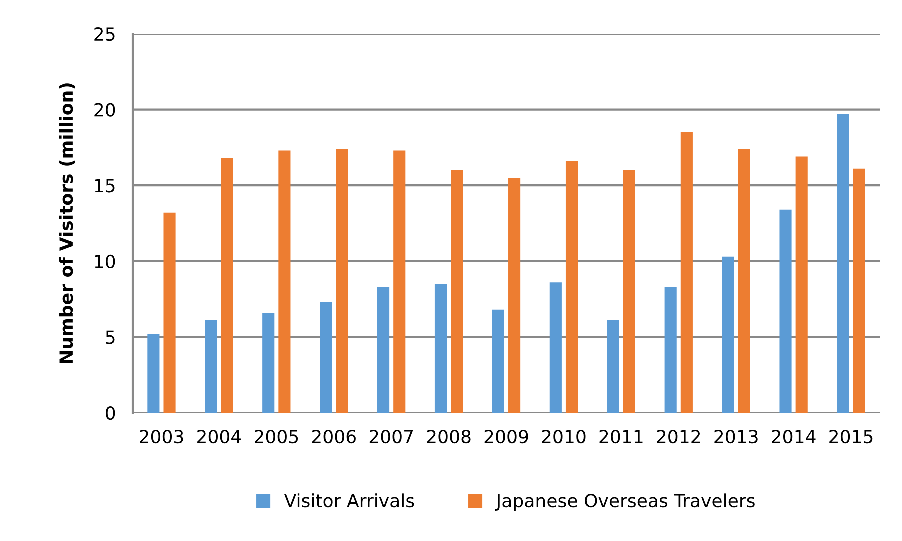 Image resolution: width=902 pixels, height=541 pixels. I want to click on legend-label: Visitor Arrivals, so click(349, 501).